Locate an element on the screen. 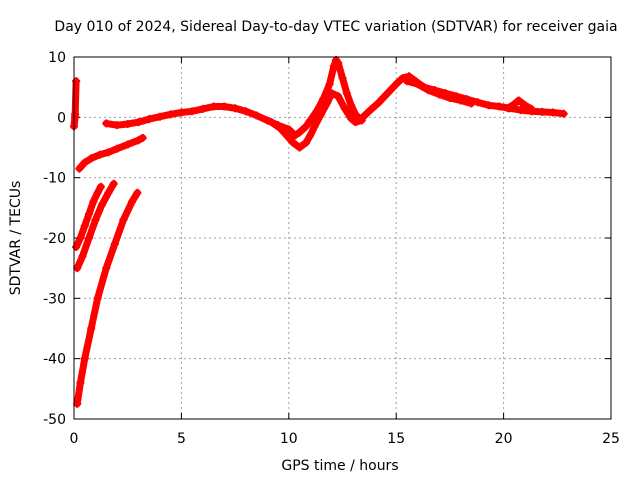 This screenshot has width=640, height=480. series-lower-branch is located at coordinates (316, 120).